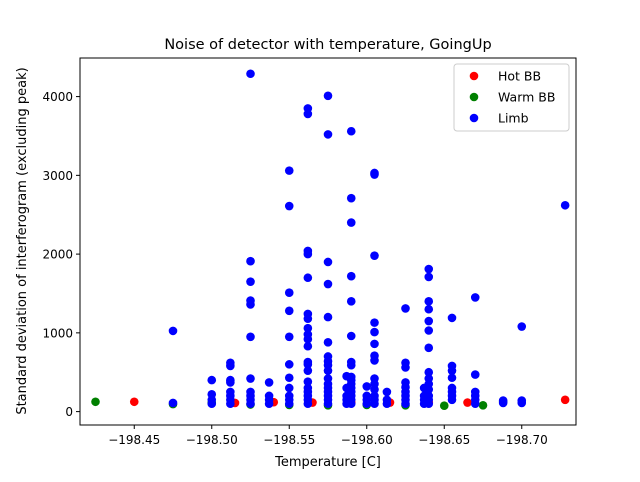 The image size is (640, 482). What do you see at coordinates (474, 76) in the screenshot?
I see `legend-marker-hot-bb` at bounding box center [474, 76].